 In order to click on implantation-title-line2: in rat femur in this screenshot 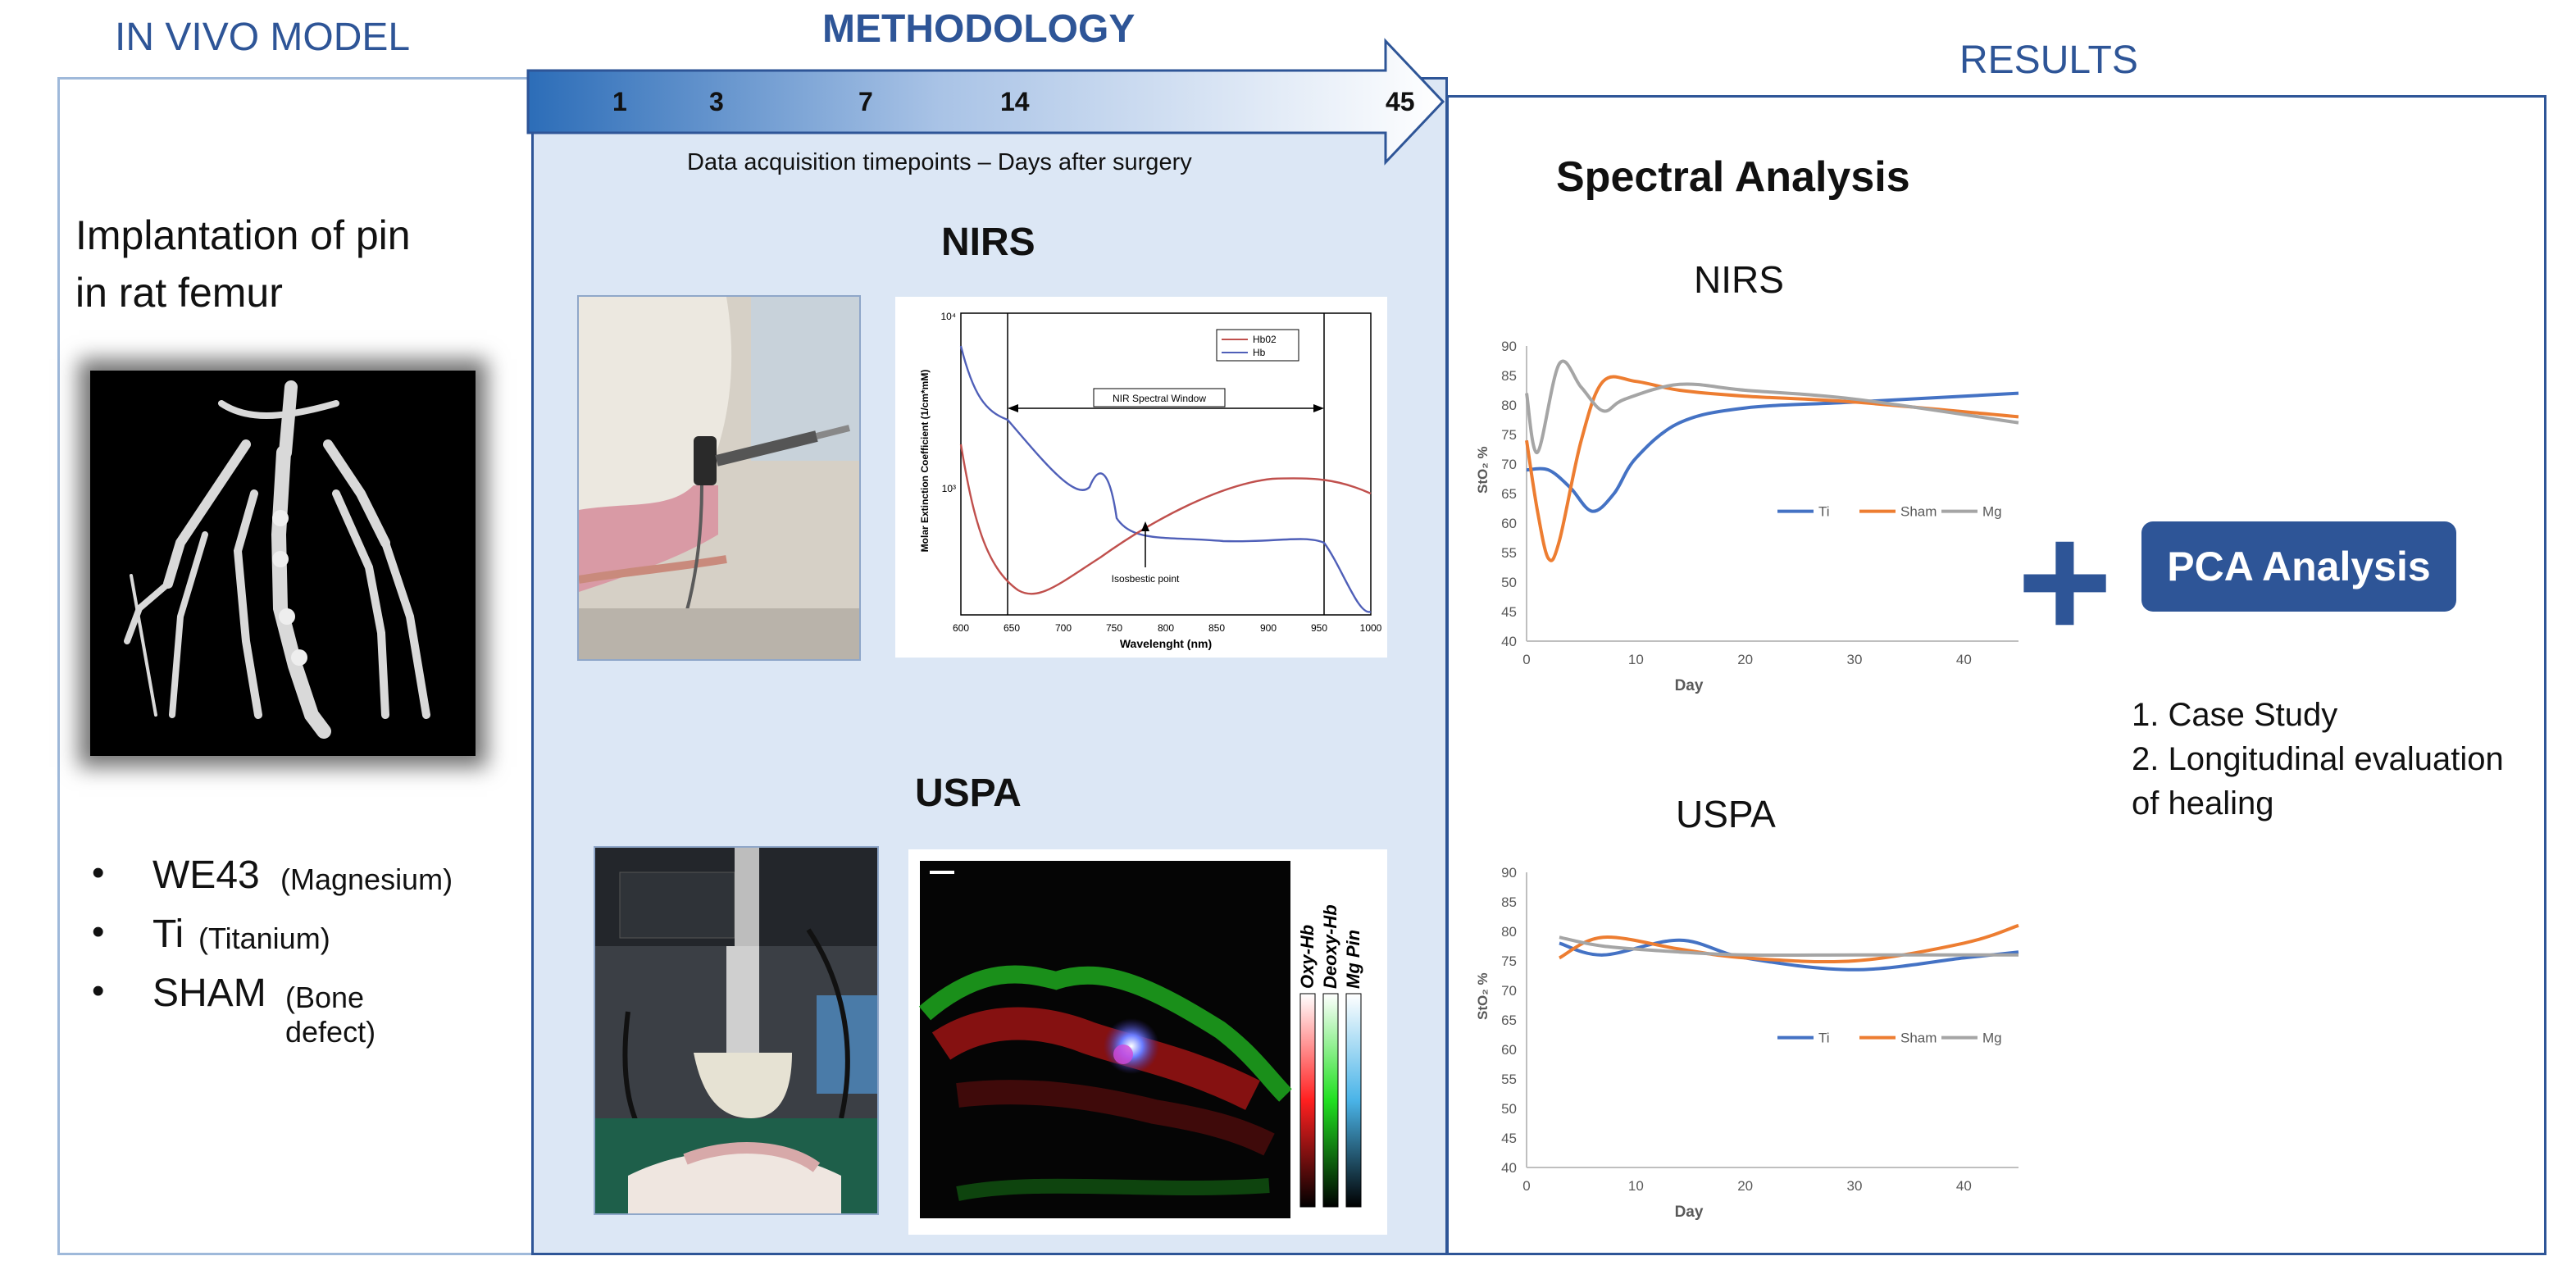, I will do `click(179, 293)`.